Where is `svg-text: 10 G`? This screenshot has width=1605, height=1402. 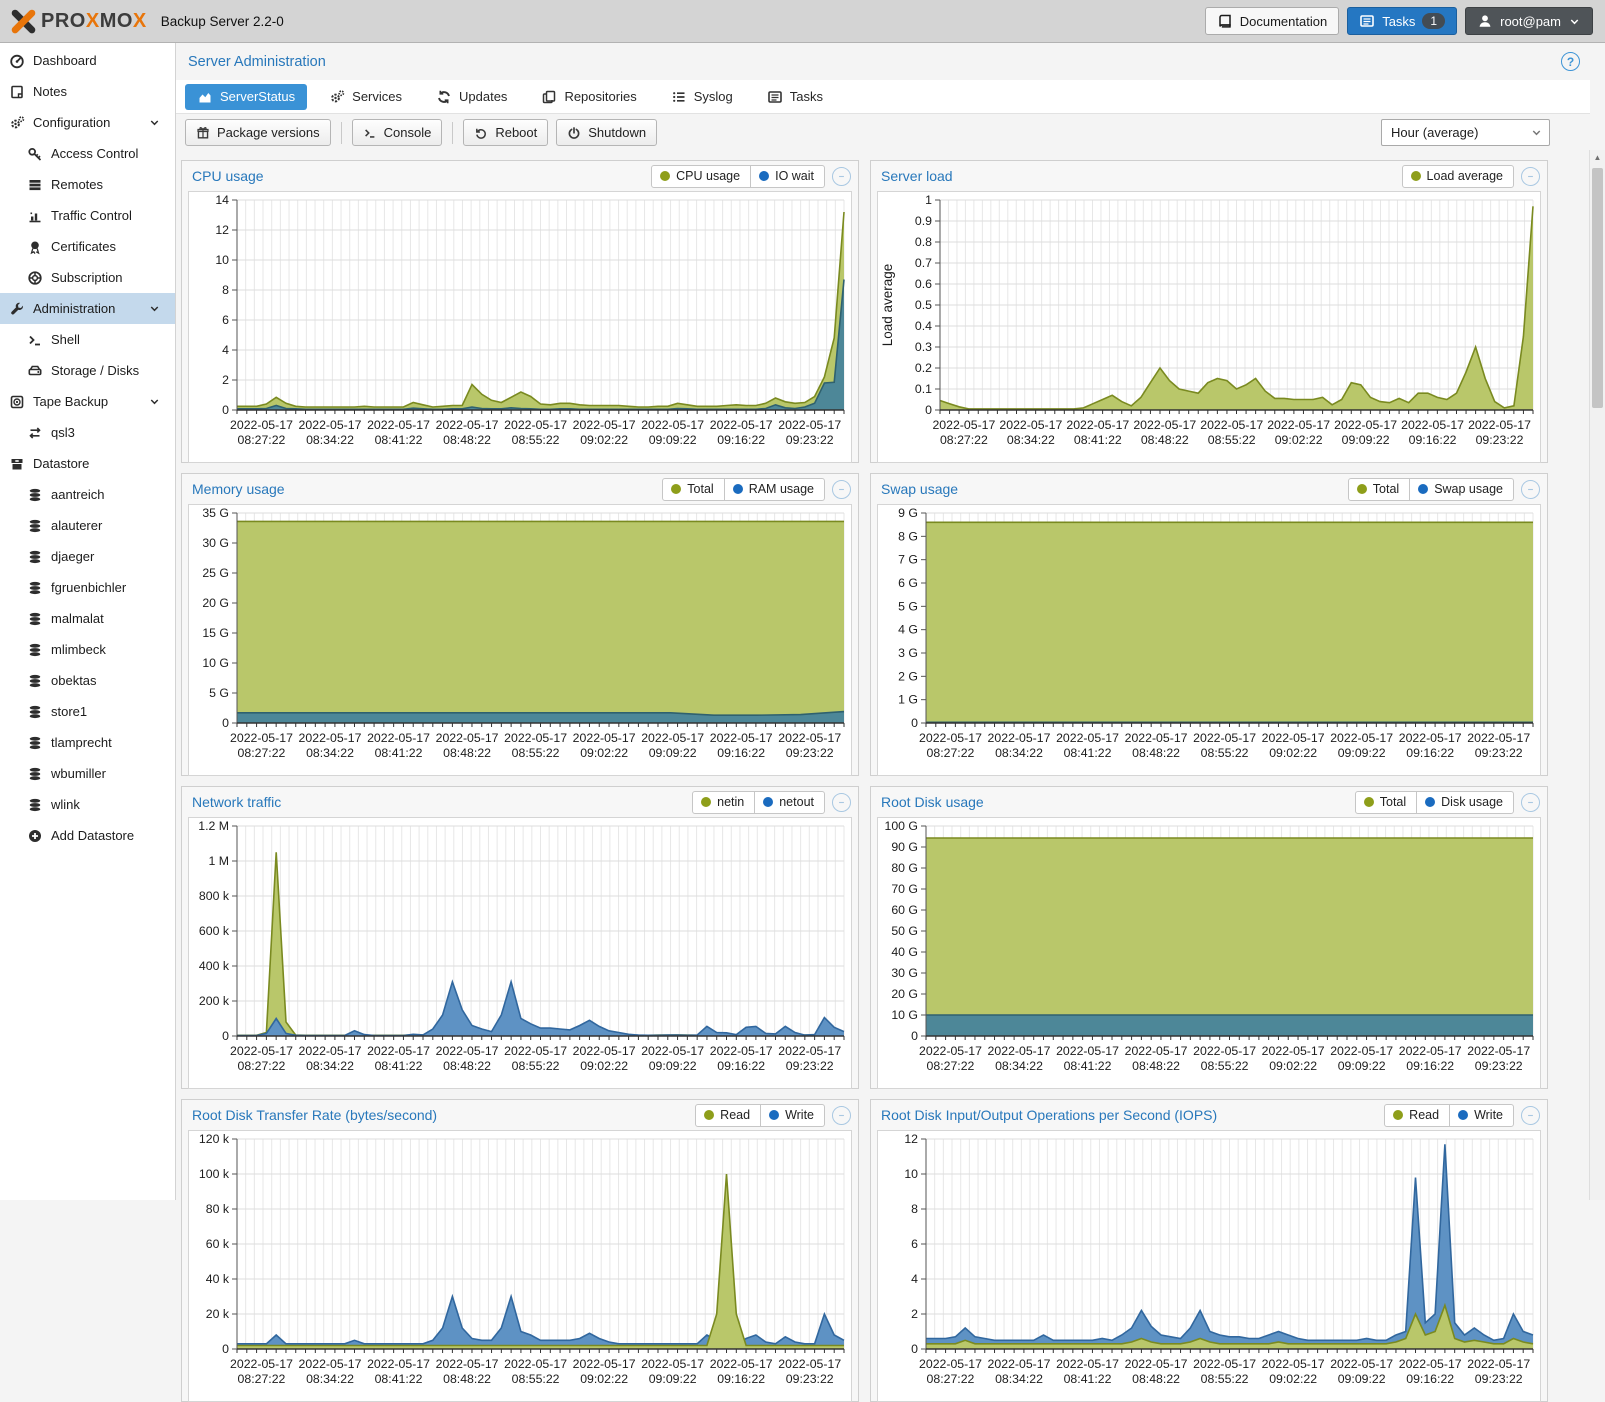
svg-text: 10 G is located at coordinates (904, 1015).